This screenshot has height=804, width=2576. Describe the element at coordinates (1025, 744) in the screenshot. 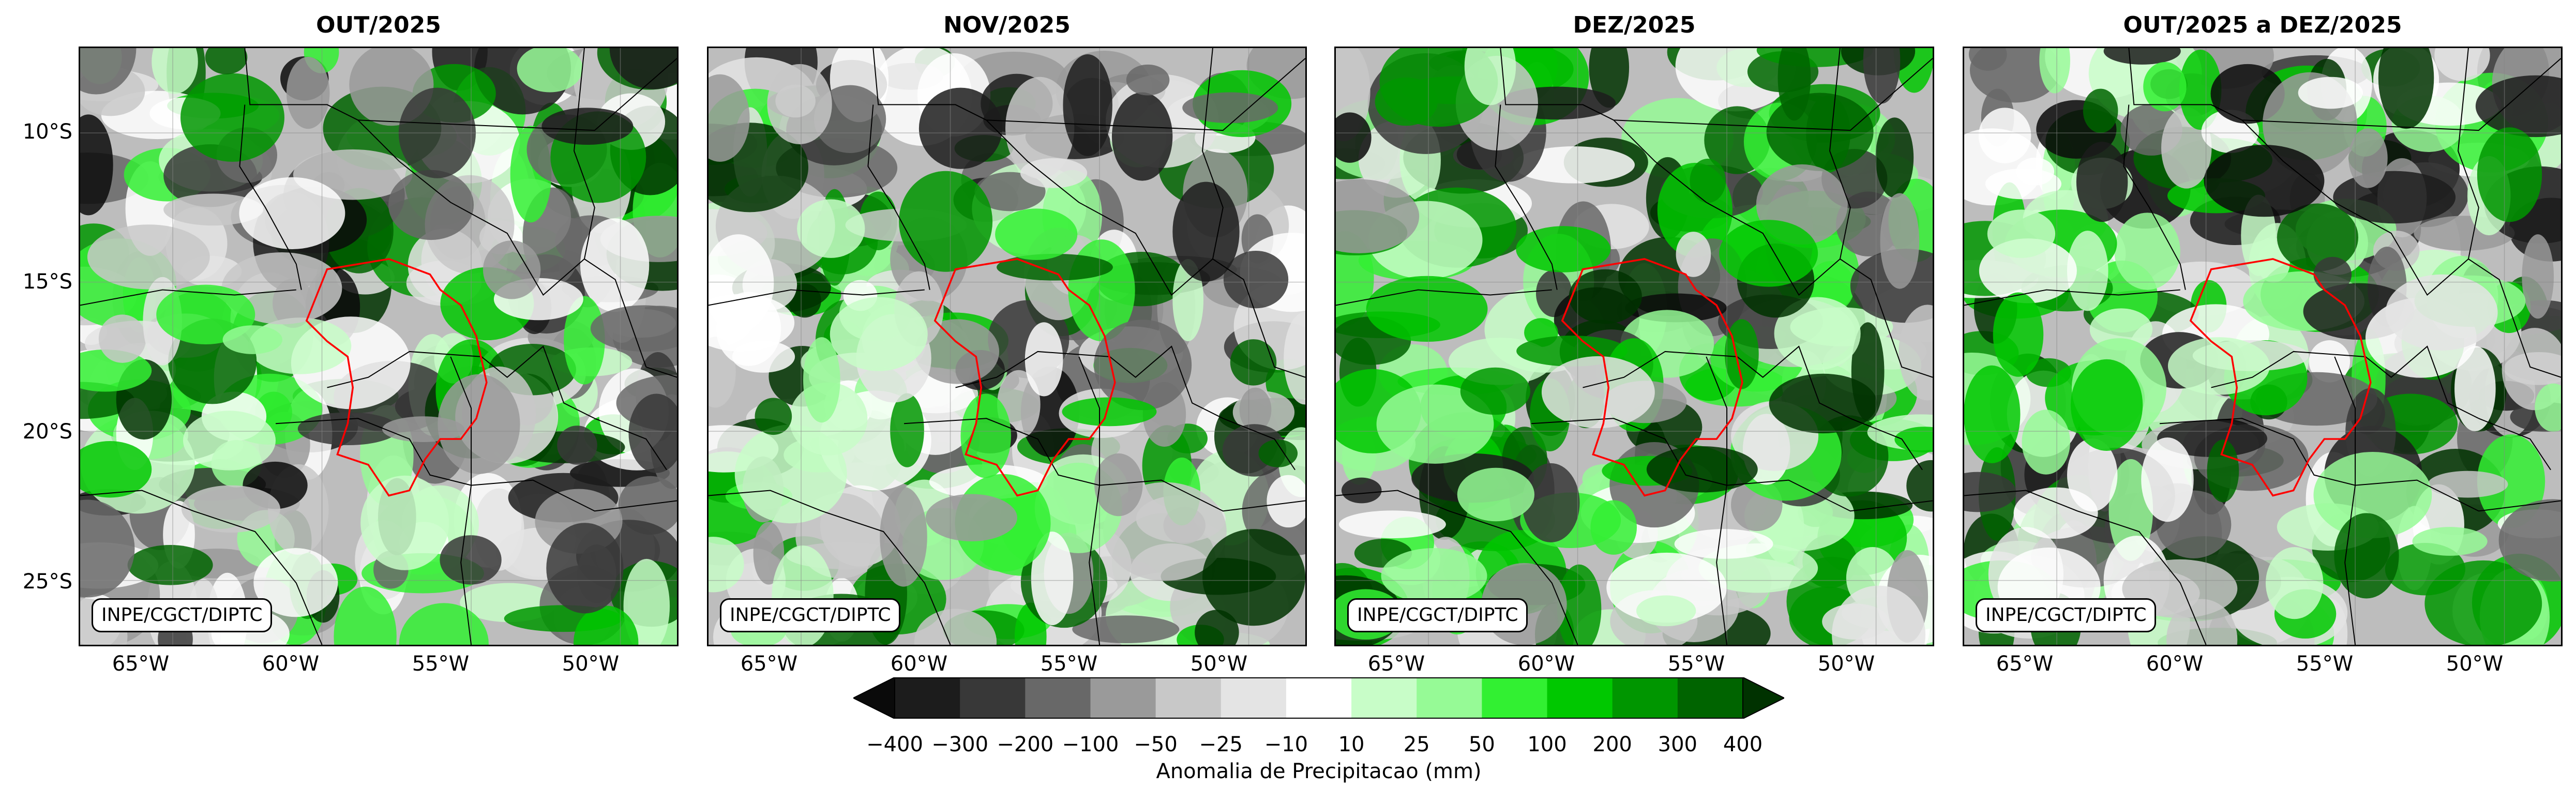

I see `colorbar-tick-label: −200` at that location.